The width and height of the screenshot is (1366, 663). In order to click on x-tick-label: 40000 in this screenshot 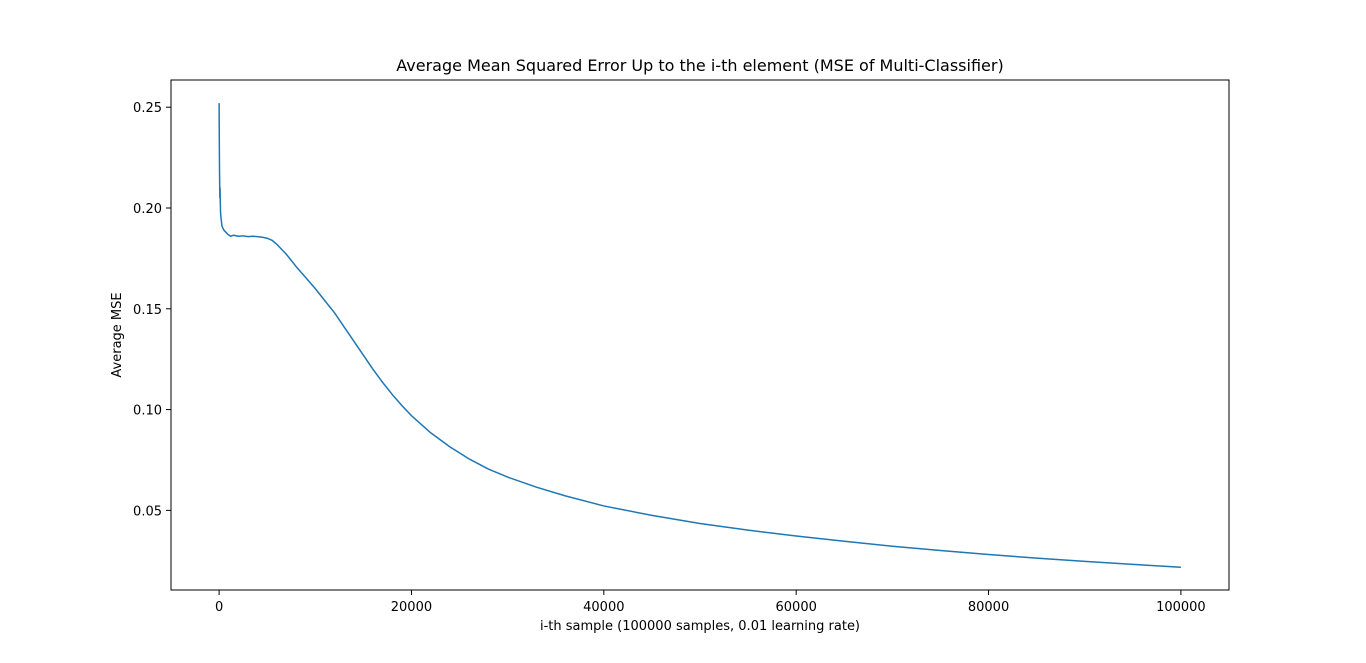, I will do `click(603, 607)`.